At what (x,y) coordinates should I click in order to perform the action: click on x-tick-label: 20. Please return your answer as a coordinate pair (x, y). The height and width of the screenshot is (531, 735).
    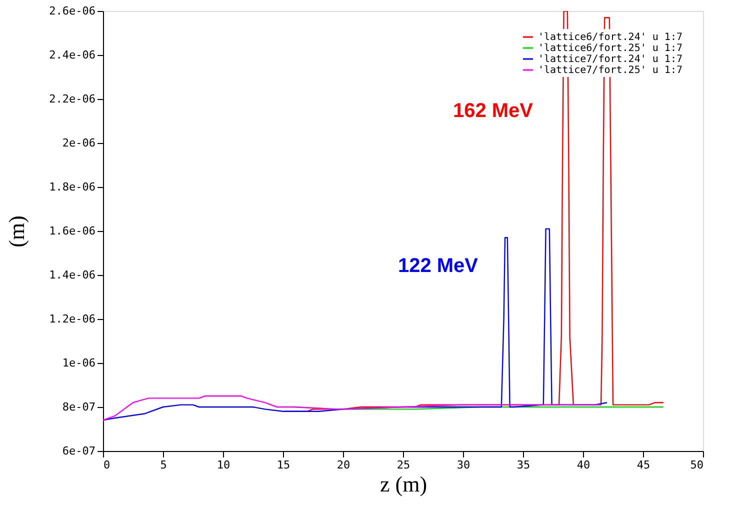
    Looking at the image, I should click on (343, 465).